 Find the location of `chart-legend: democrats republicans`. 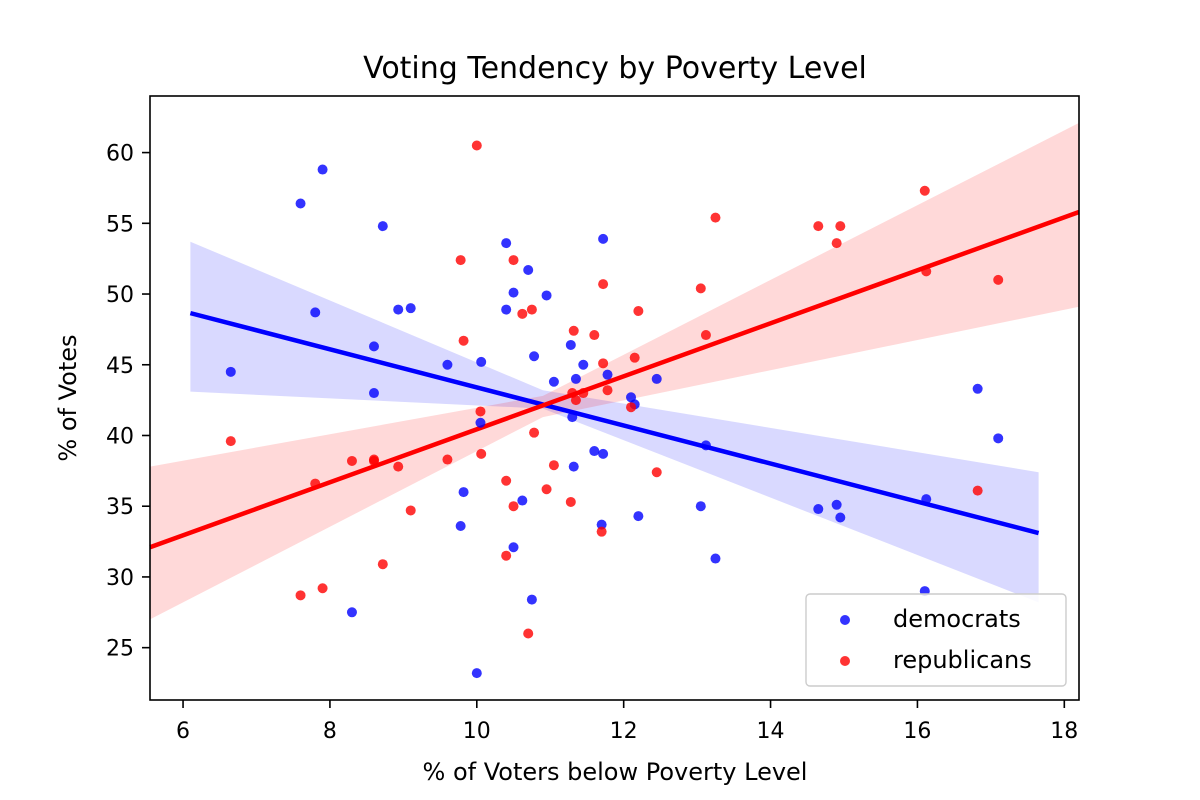

chart-legend: democrats republicans is located at coordinates (936, 640).